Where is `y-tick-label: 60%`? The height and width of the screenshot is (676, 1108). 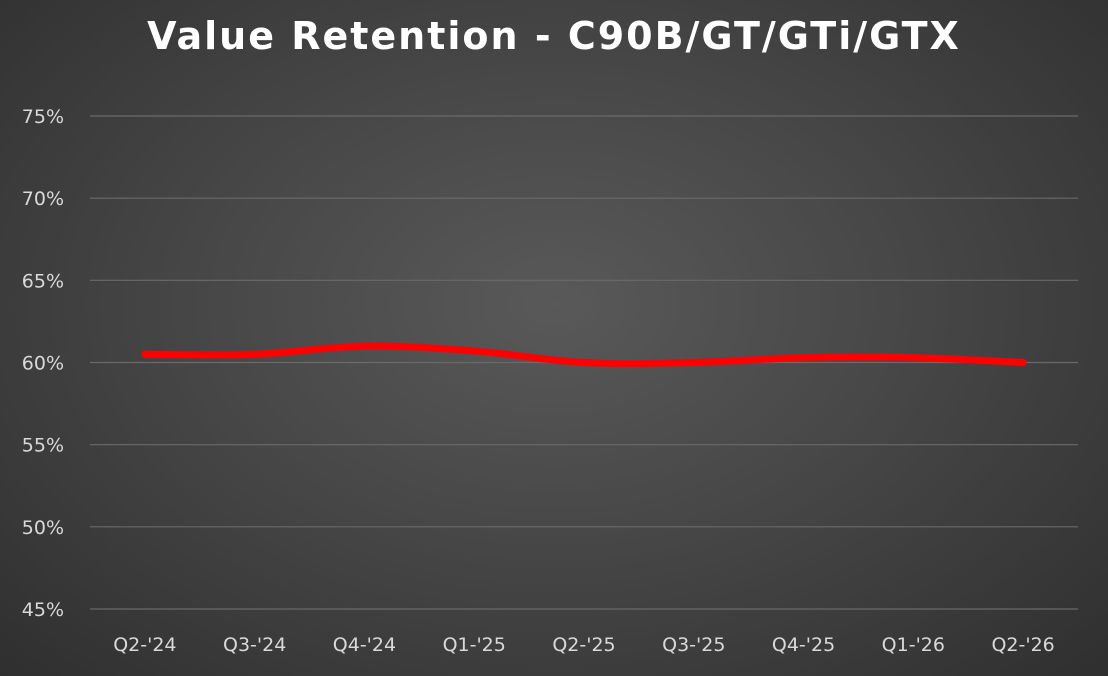 y-tick-label: 60% is located at coordinates (43, 364).